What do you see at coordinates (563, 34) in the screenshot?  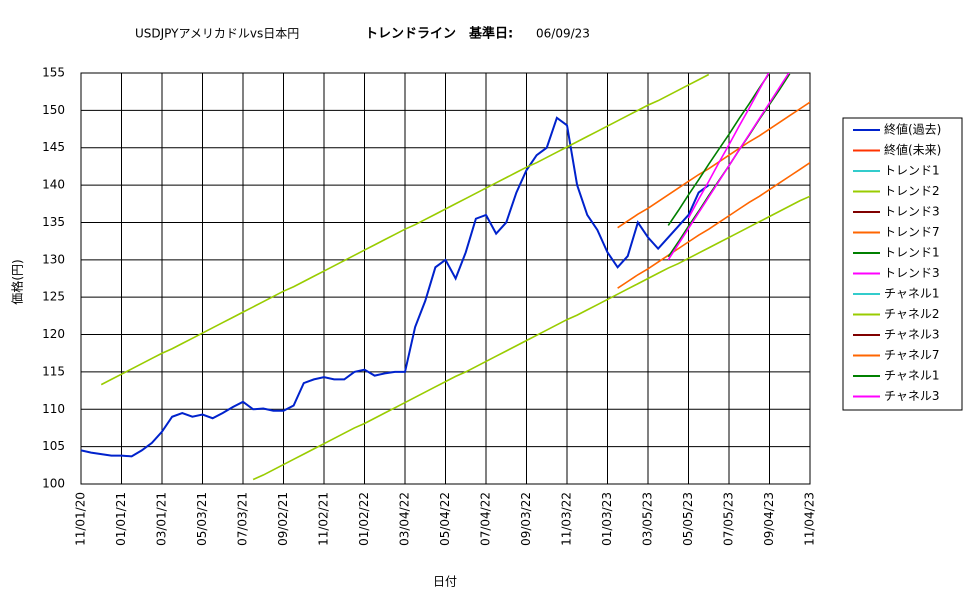 I see `base-date: 06/09/23` at bounding box center [563, 34].